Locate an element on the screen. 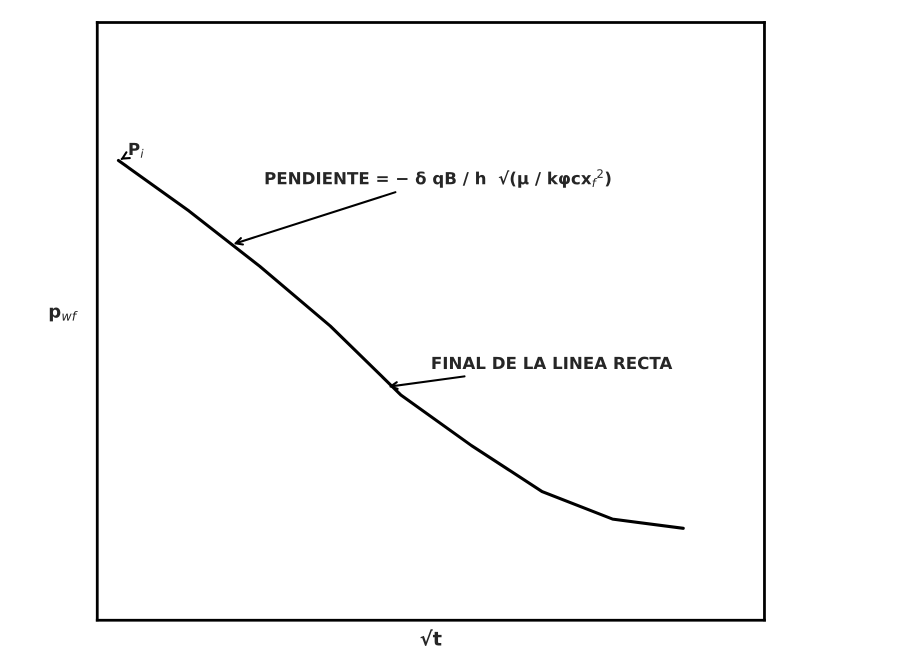  annotation: PENDIENTE = − δ qB / h √(μ / kφcx$_{f}$$^{2}$) is located at coordinates (438, 178).